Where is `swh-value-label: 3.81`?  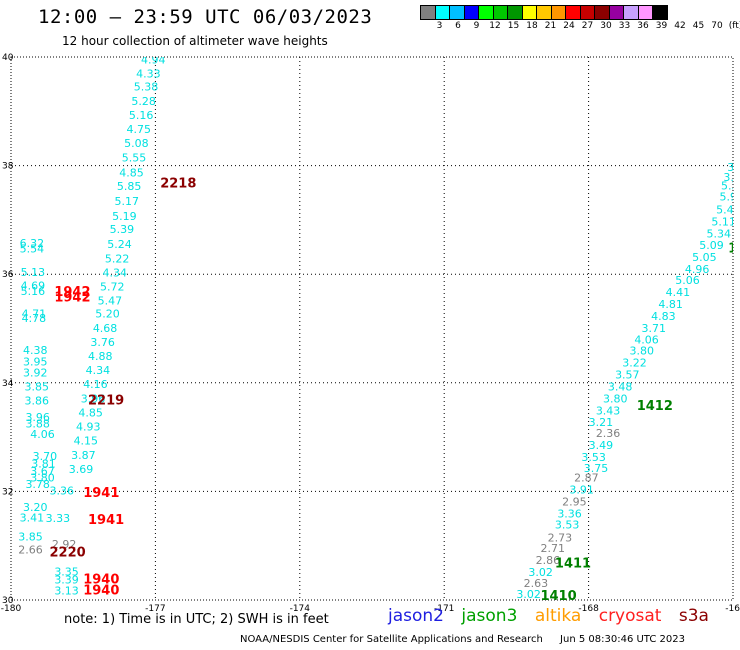 swh-value-label: 3.81 is located at coordinates (43, 464).